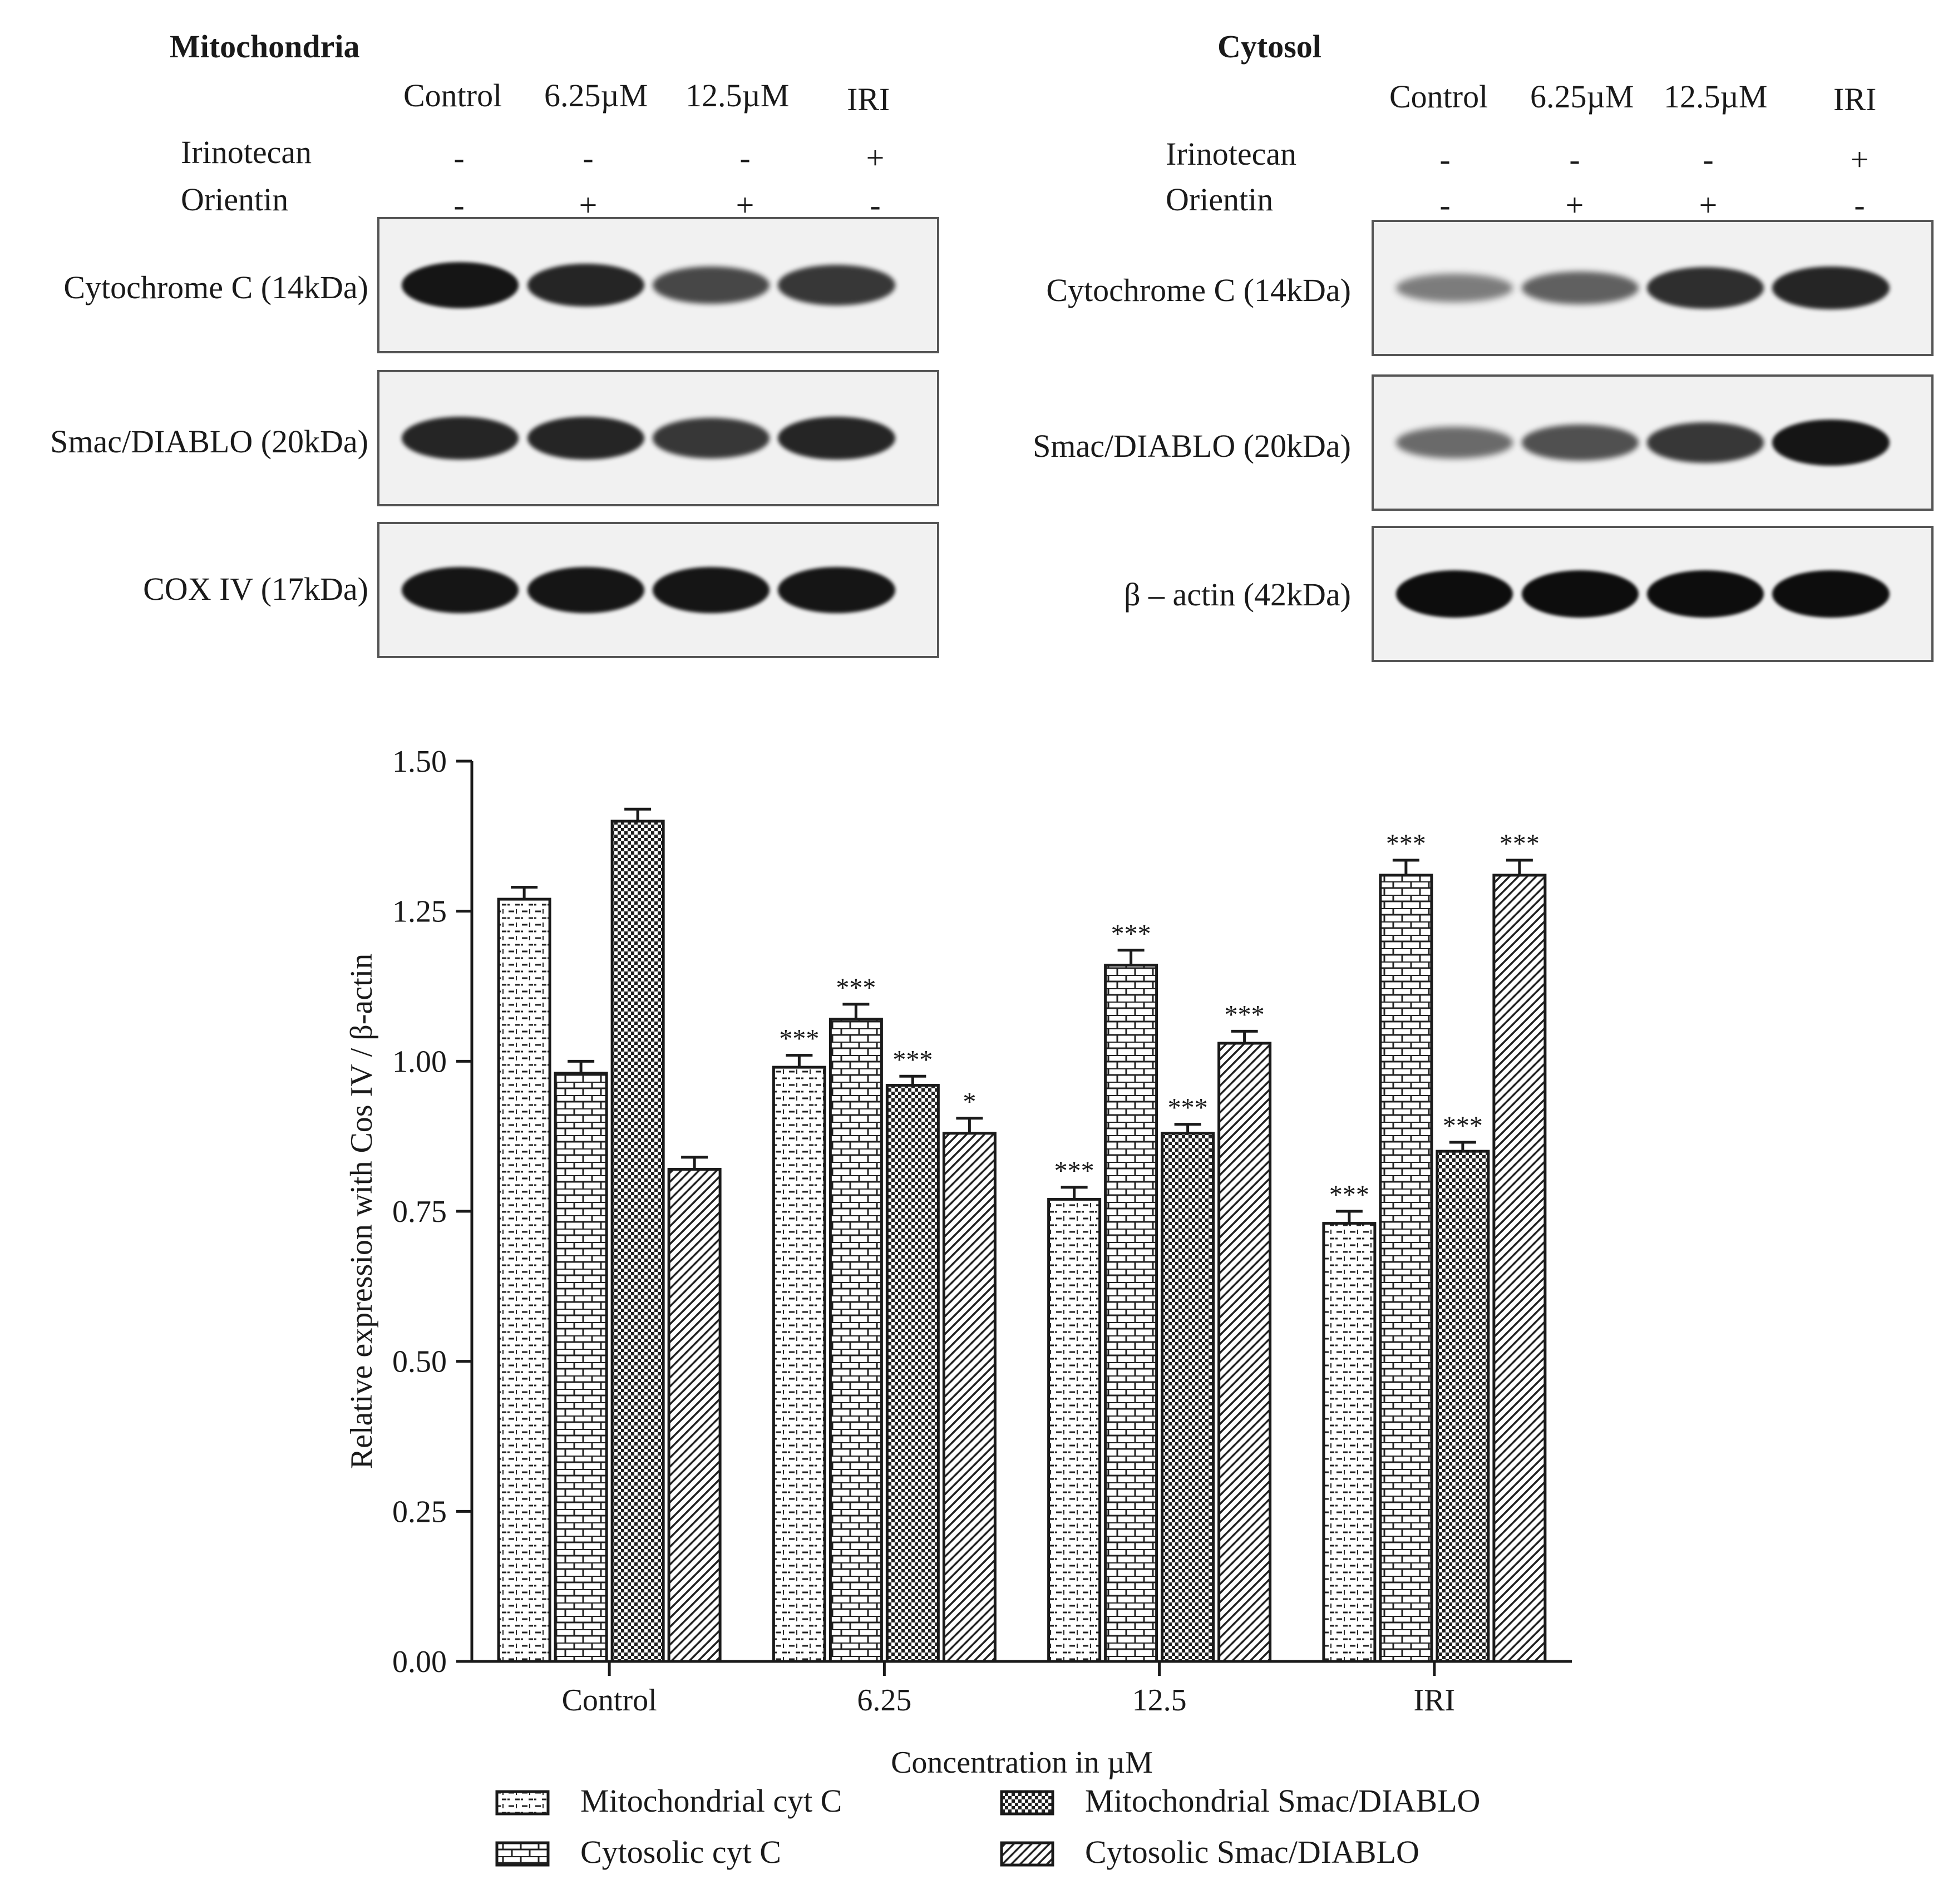 The width and height of the screenshot is (1953, 1904). I want to click on cyto-cytochrome-c-blot, so click(1653, 288).